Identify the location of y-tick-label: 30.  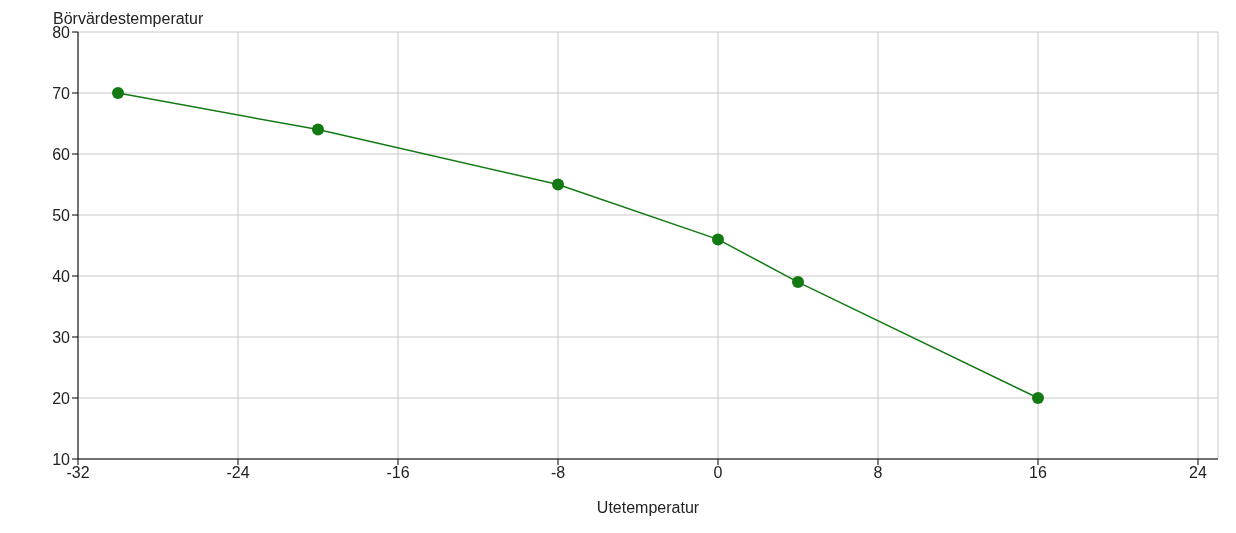
(61, 337).